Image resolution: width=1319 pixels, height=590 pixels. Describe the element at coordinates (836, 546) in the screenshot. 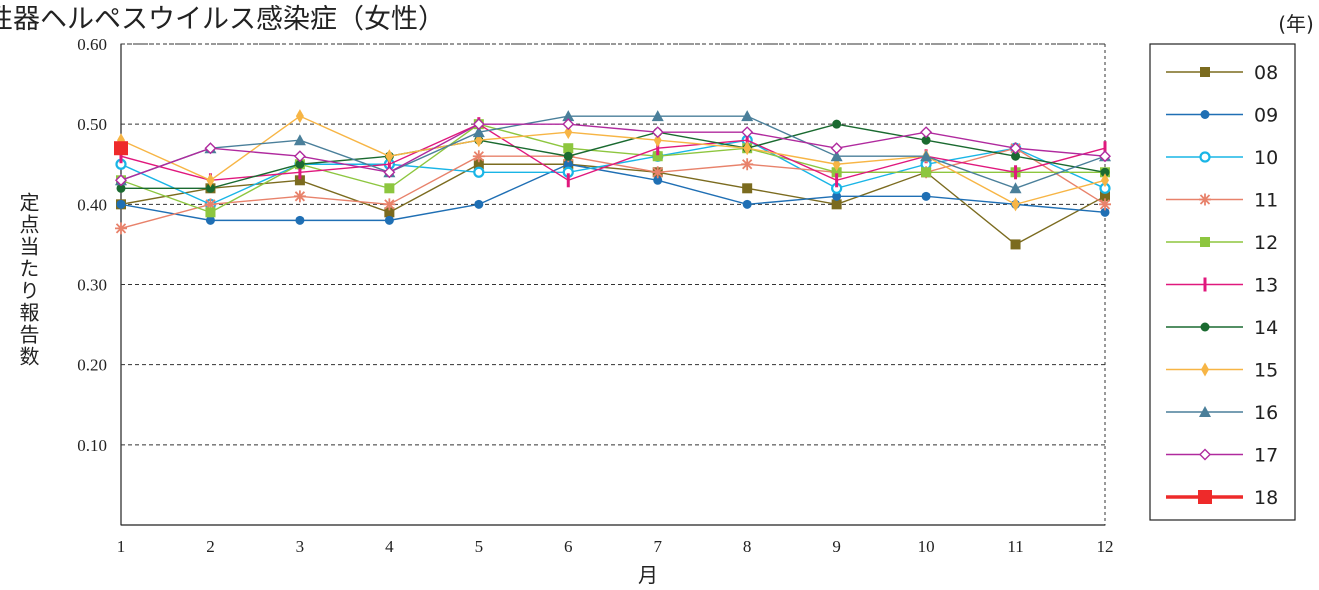

I see `x-tick-label: 9` at that location.